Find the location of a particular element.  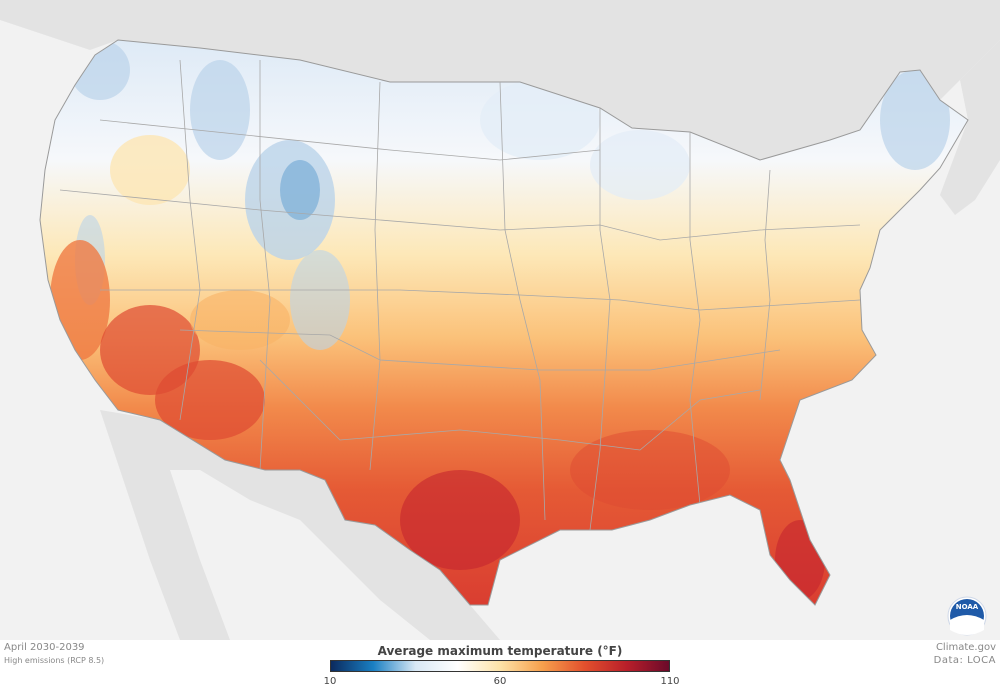

legend-title: Average maximum temperature (°F) is located at coordinates (500, 651).